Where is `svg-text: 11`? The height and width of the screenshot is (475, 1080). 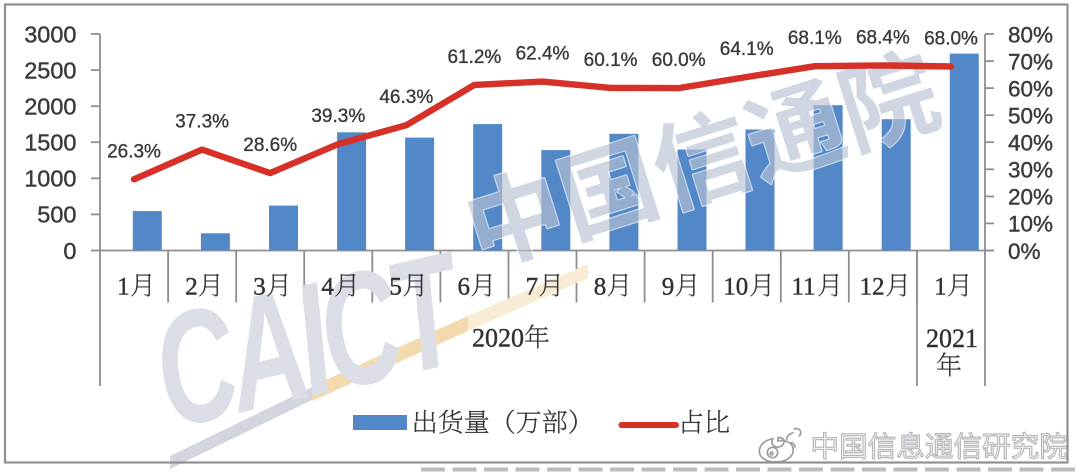
svg-text: 11 is located at coordinates (803, 287).